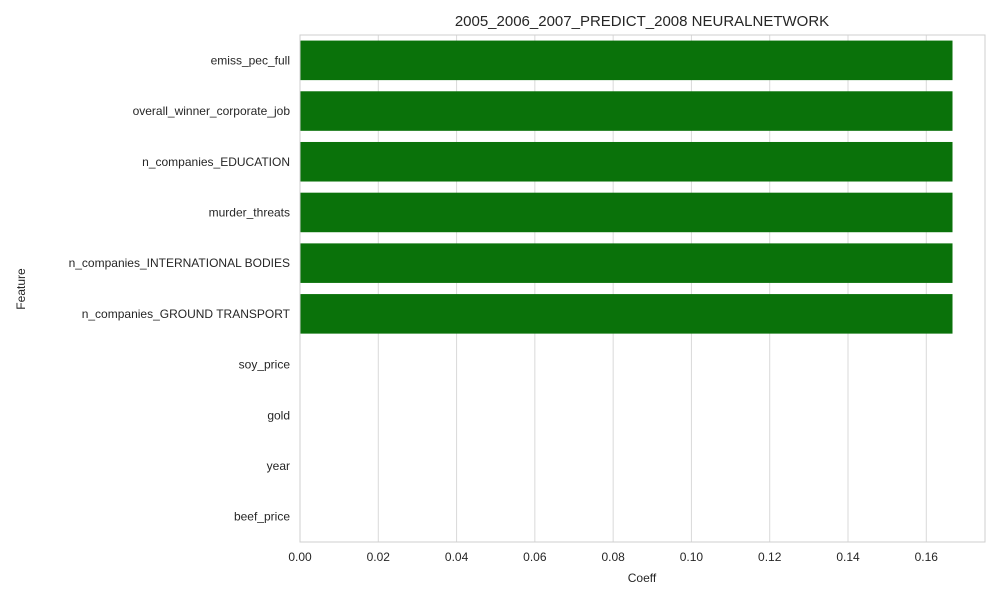 This screenshot has width=1000, height=600. Describe the element at coordinates (250, 60) in the screenshot. I see `y-tick-label: emiss_pec_full` at that location.